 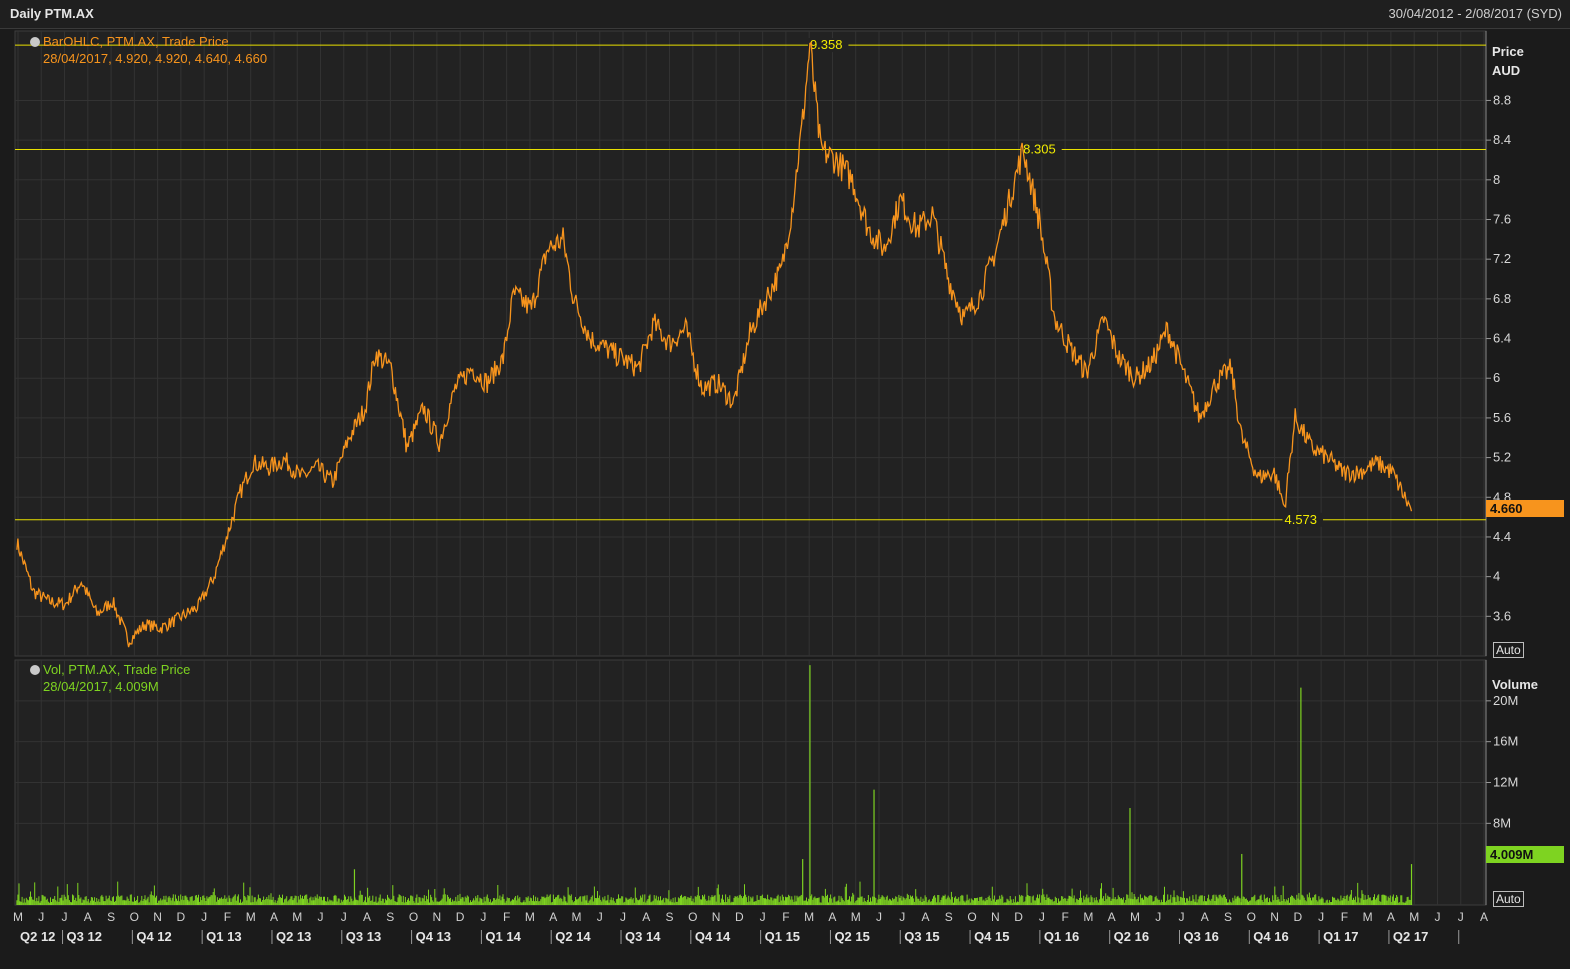 I want to click on quarter-tick-label: Q1 17, so click(x=1340, y=936).